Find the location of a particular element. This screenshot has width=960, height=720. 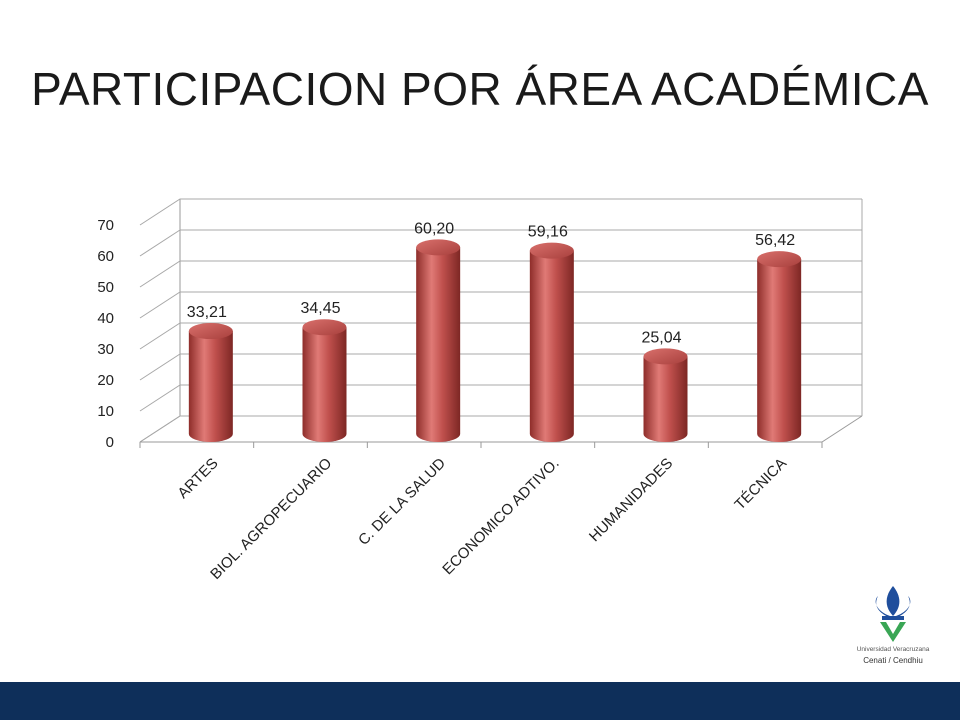

x-category-label: ECONOMICO ADTIVO. is located at coordinates (500, 516).